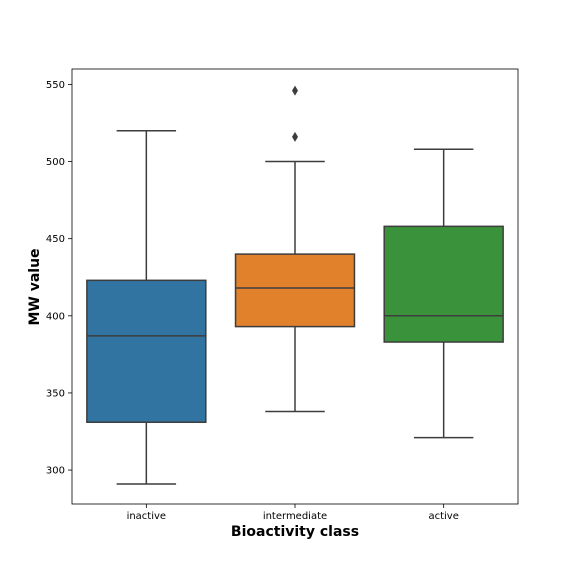  Describe the element at coordinates (55, 239) in the screenshot. I see `y-tick-label: 450` at that location.